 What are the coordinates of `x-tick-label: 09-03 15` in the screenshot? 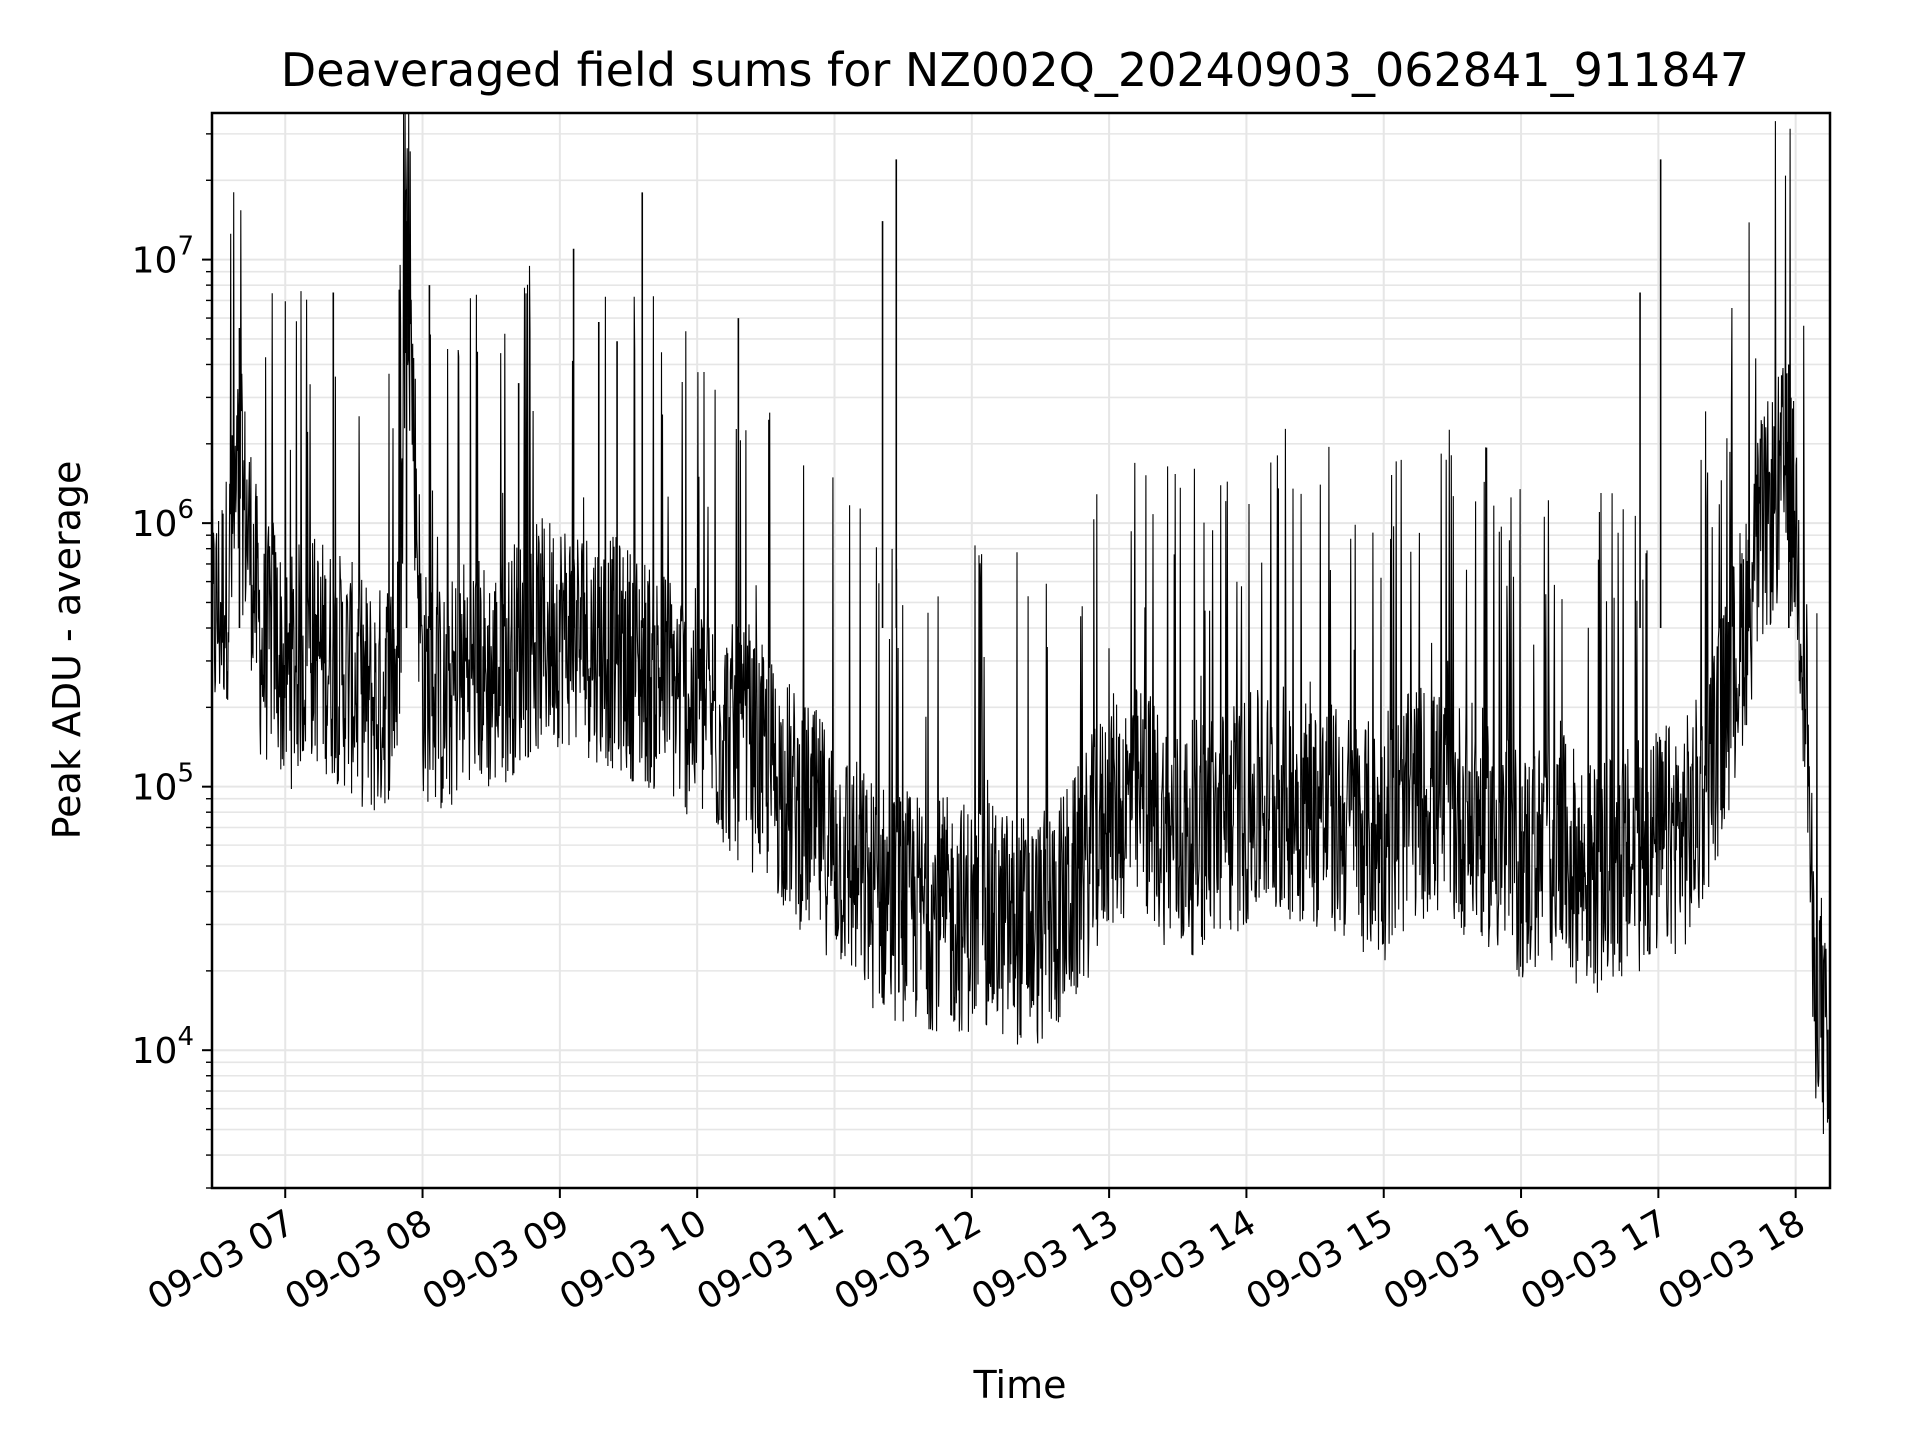 It's located at (1320, 1260).